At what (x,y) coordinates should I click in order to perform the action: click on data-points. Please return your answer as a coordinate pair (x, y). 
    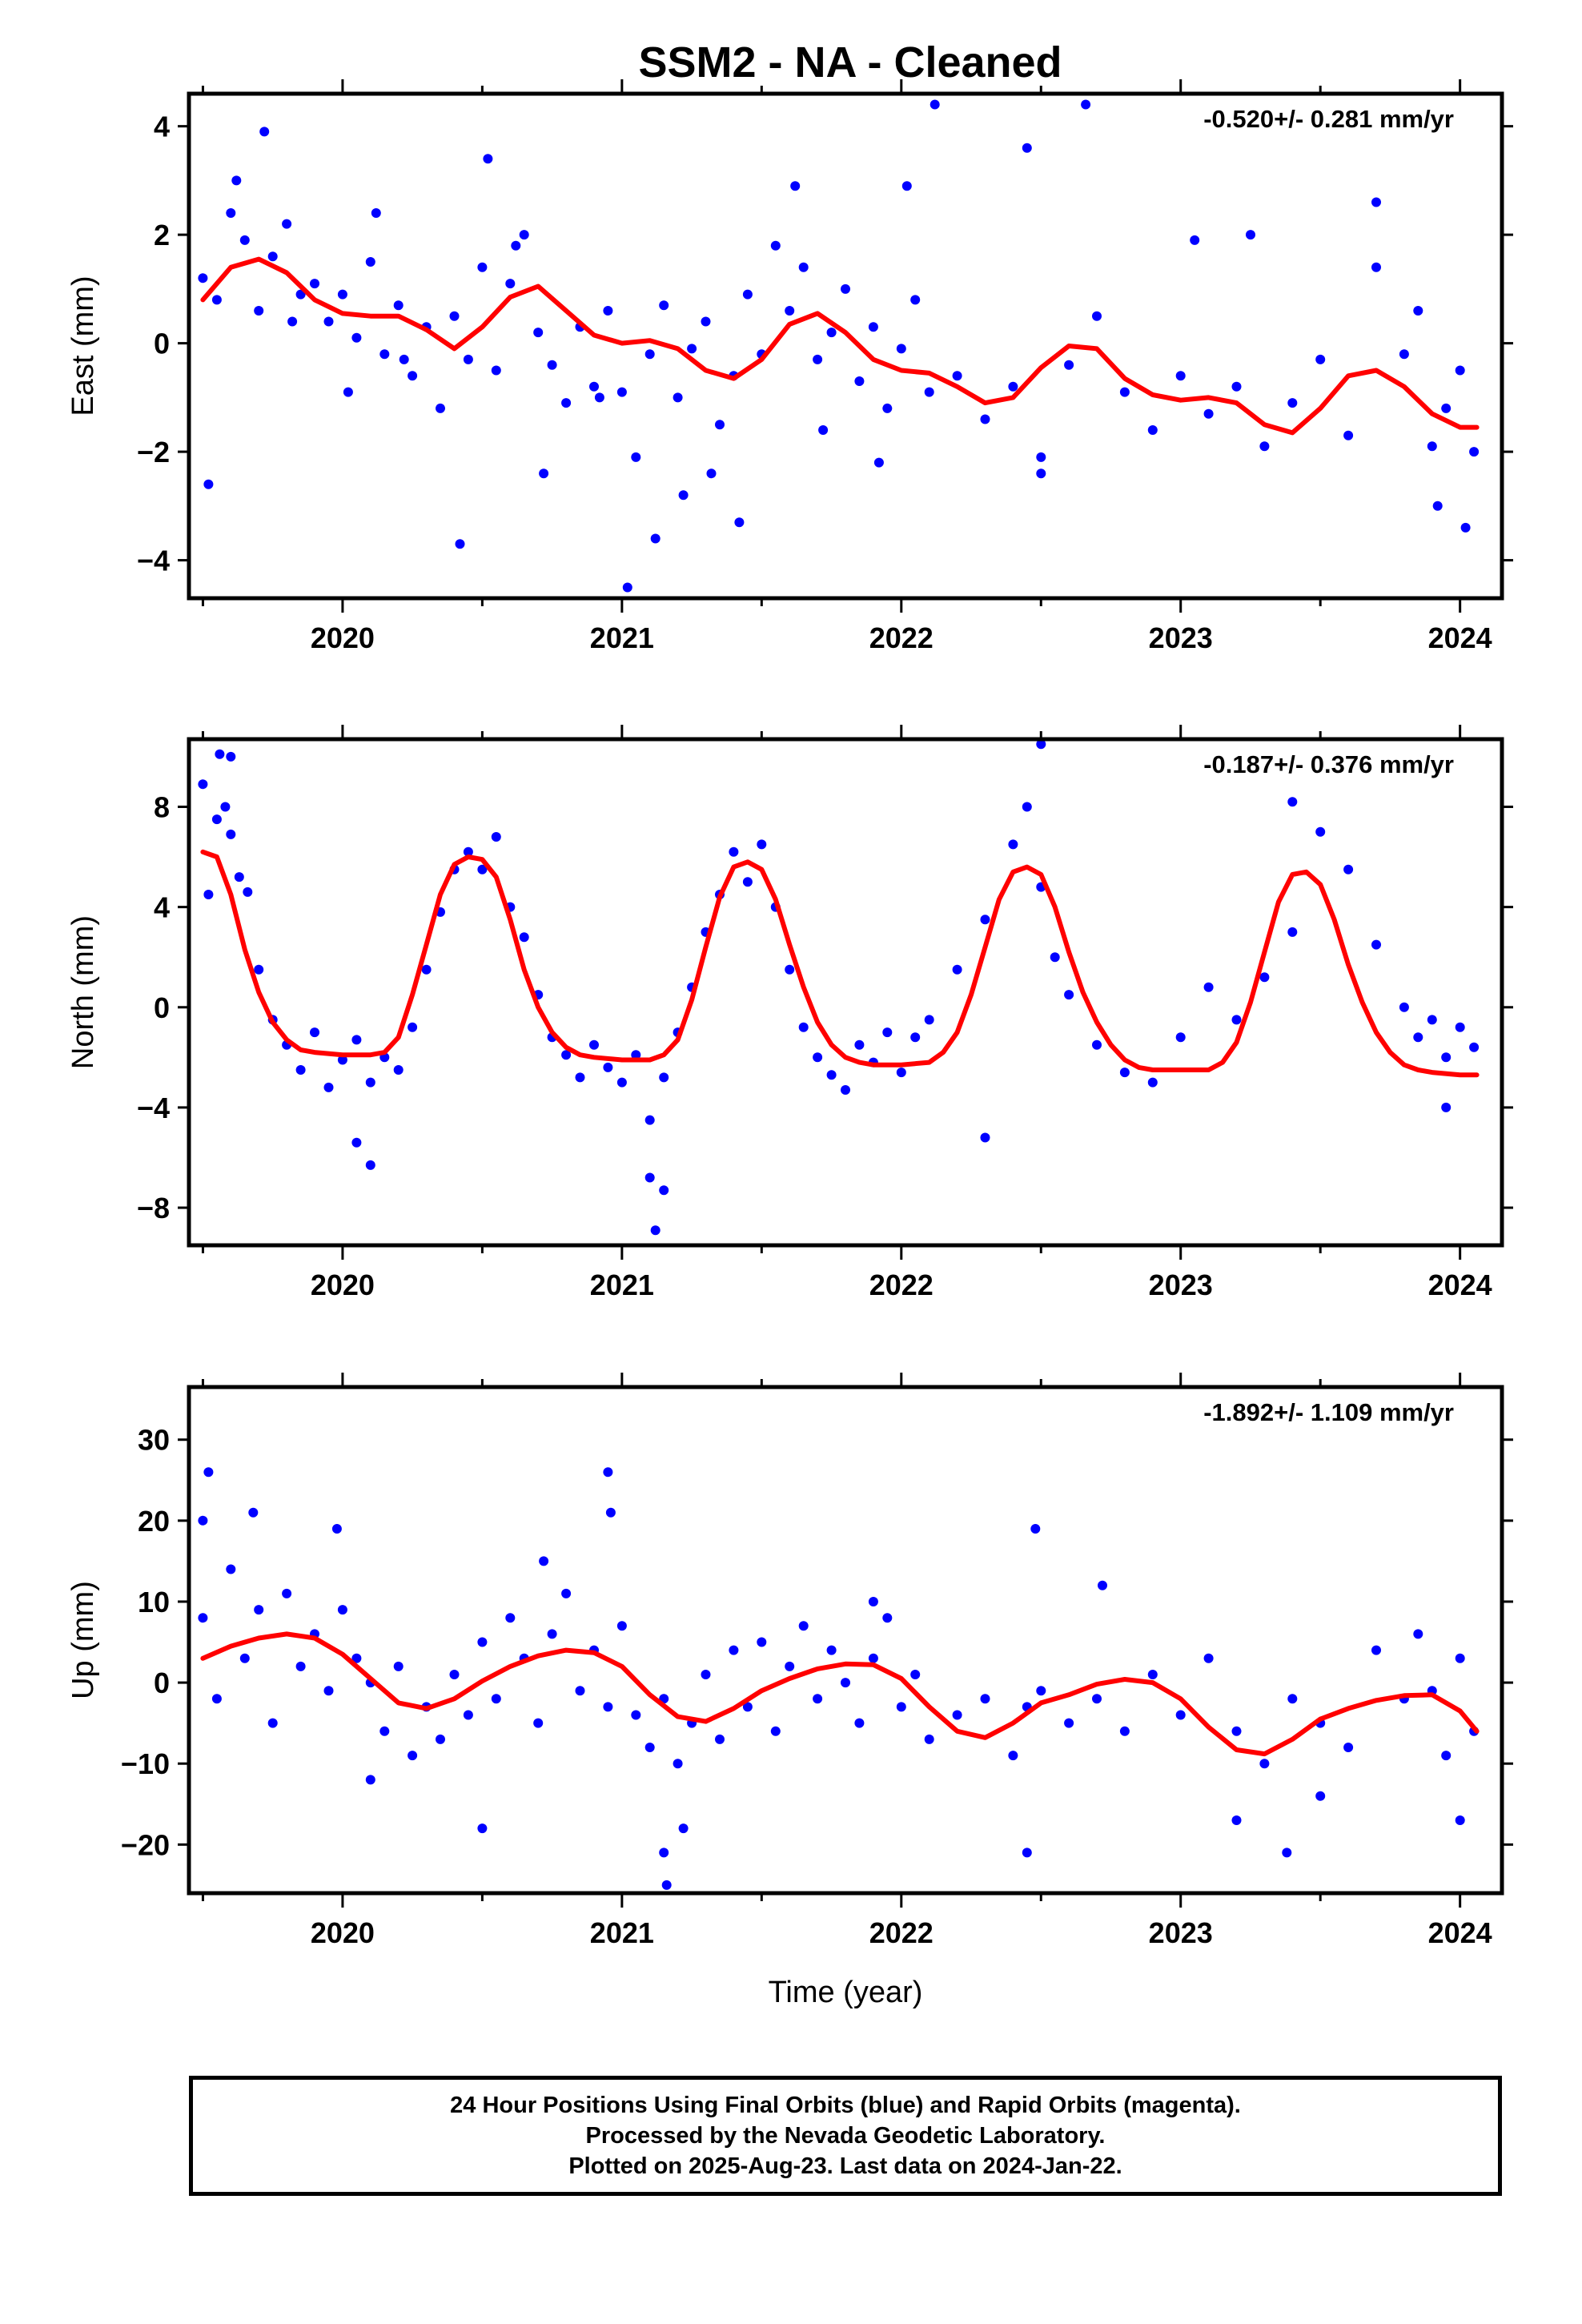
    Looking at the image, I should click on (839, 1679).